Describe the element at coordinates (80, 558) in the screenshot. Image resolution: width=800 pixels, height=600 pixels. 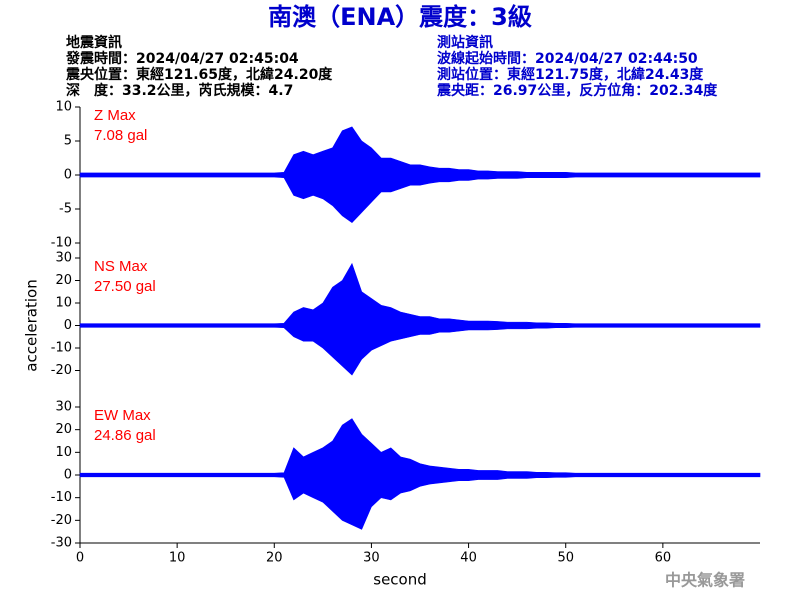
I see `x-tick-label: 0` at that location.